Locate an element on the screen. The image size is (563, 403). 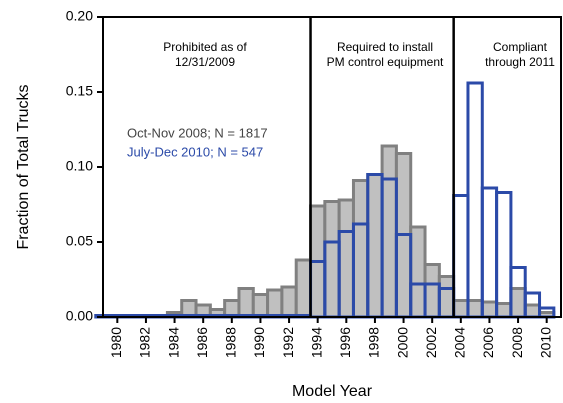
x-tick-label: 1992 is located at coordinates (288, 342).